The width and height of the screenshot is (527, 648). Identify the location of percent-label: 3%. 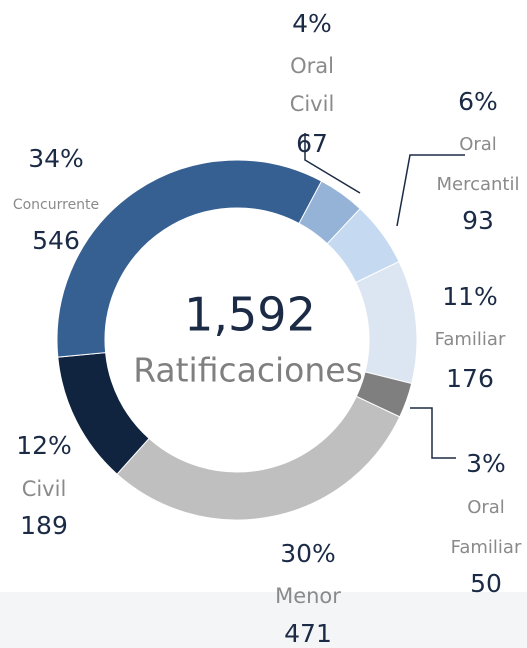
(486, 463).